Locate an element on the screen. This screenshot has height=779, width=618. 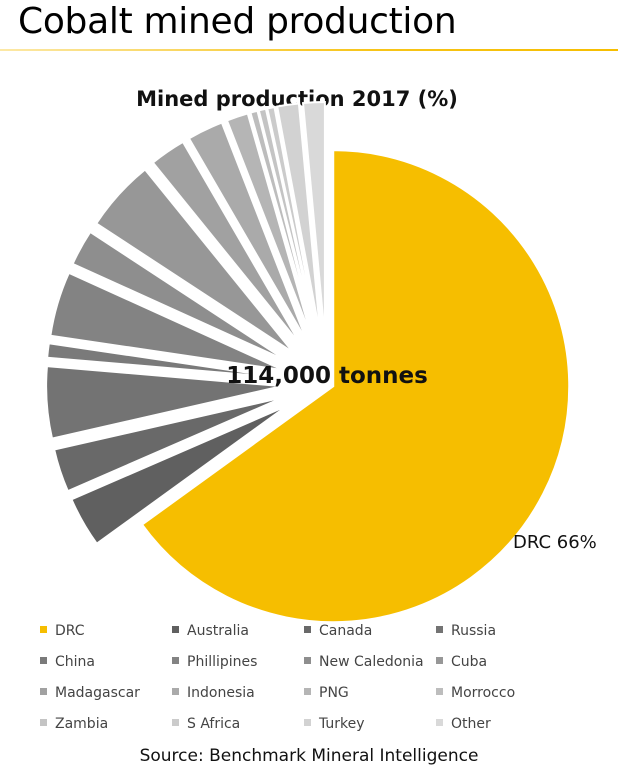
legend-item-phillipines: Phillipines is located at coordinates (214, 662).